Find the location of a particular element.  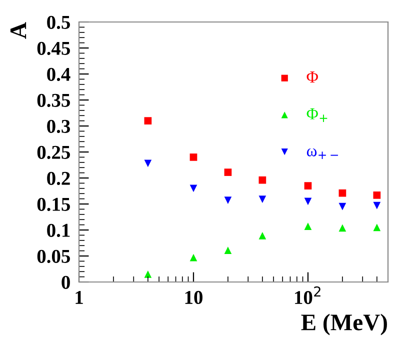

legend-label: ω$_{+−}$ is located at coordinates (322, 153).